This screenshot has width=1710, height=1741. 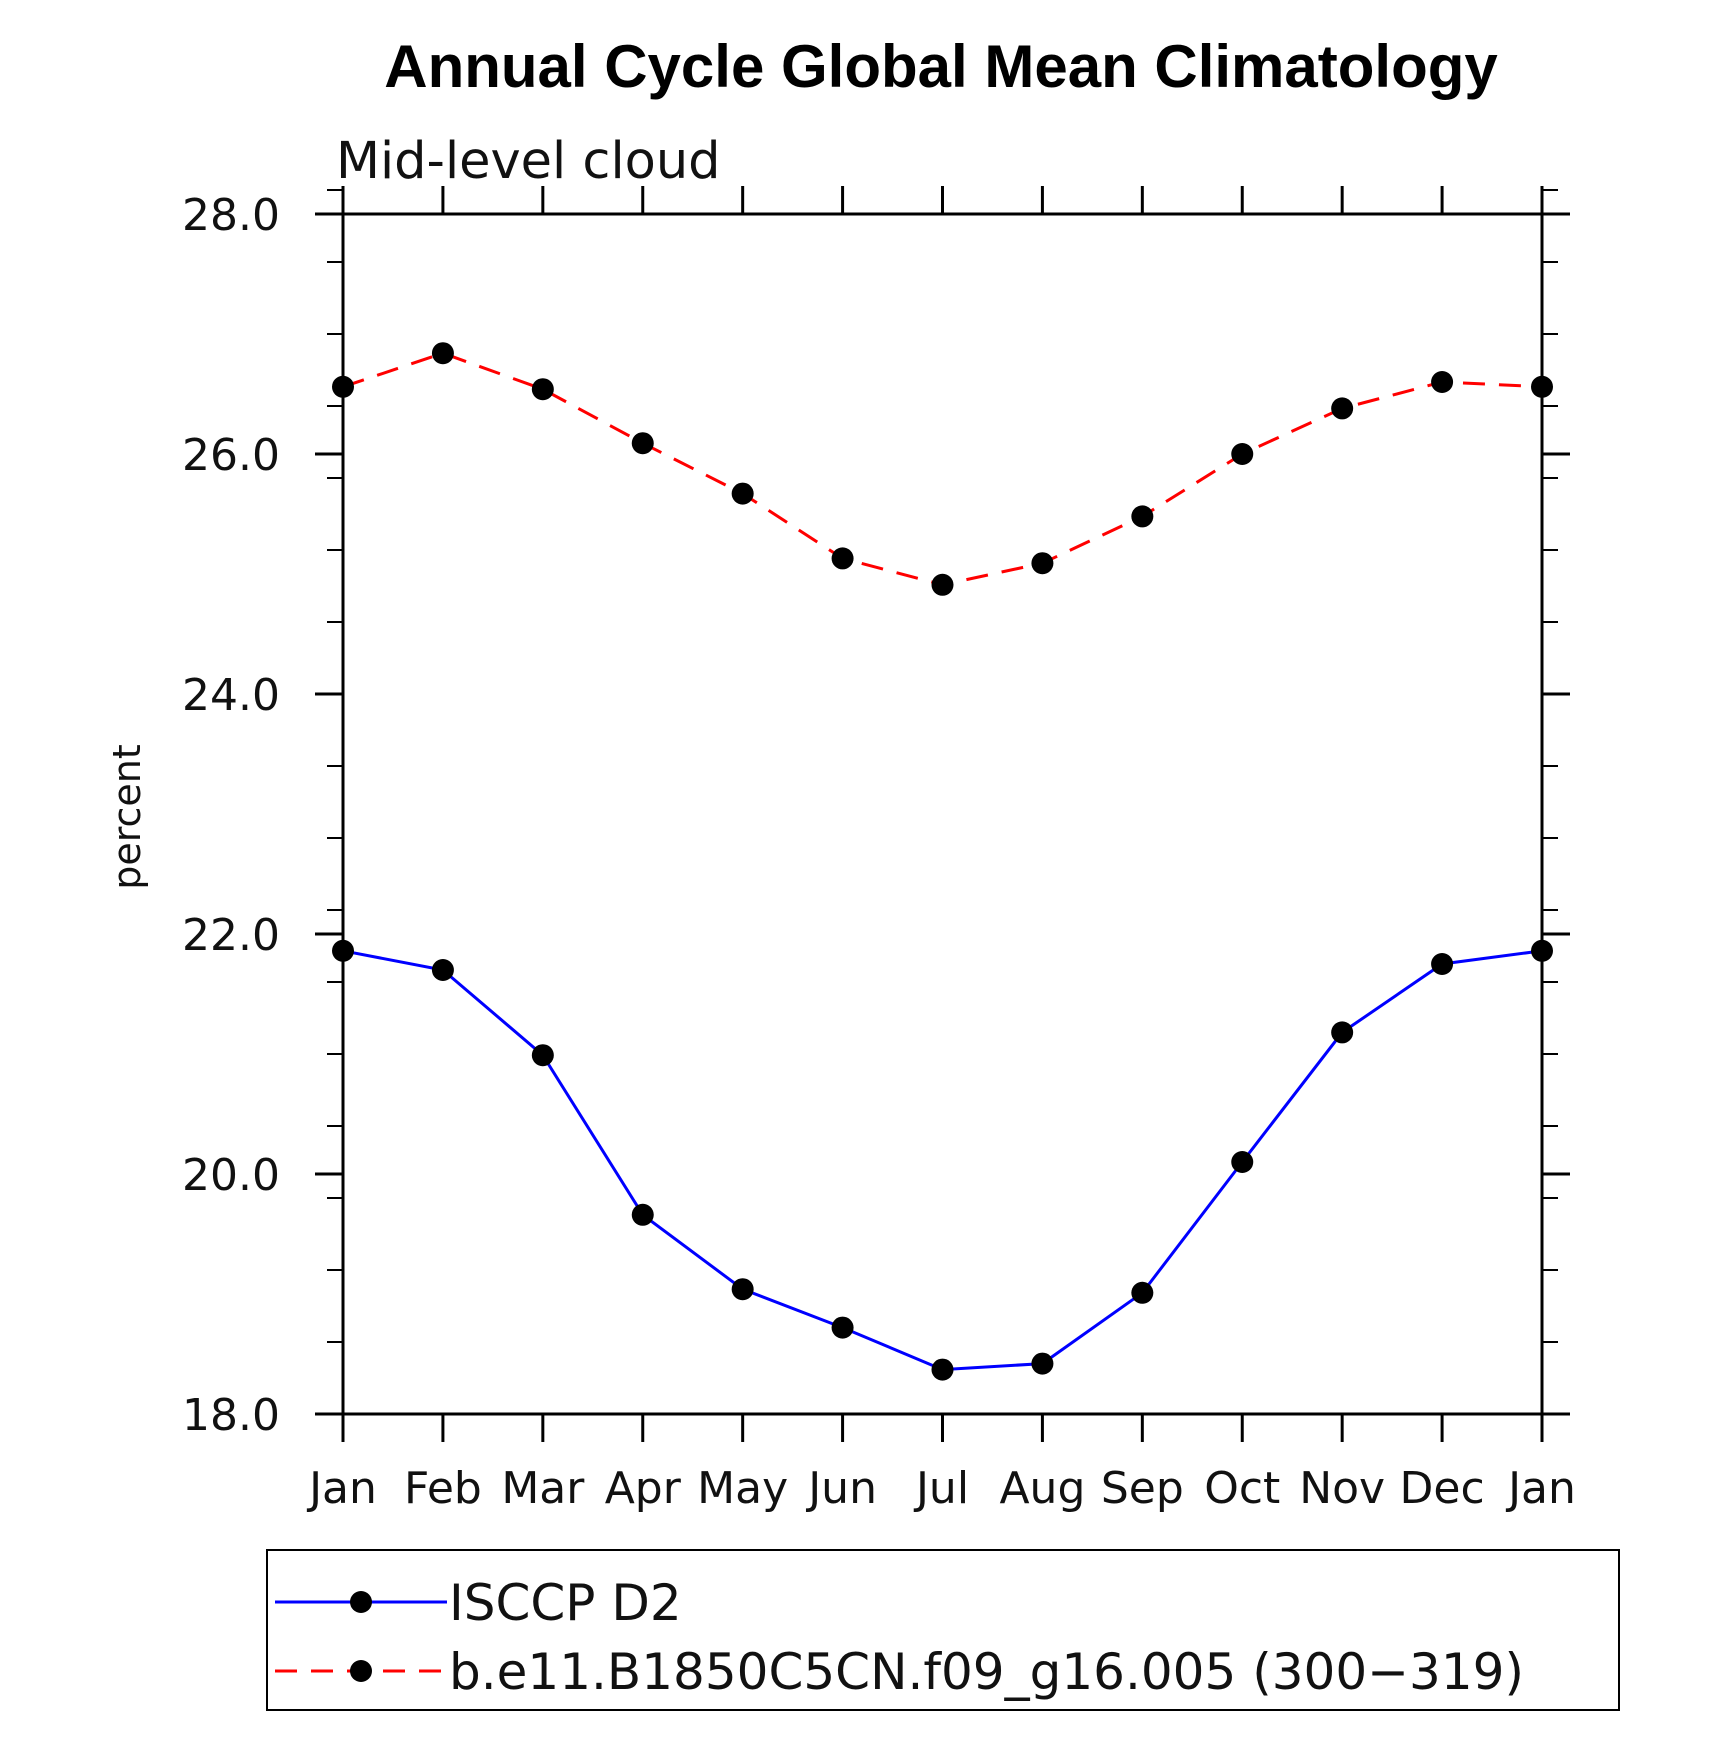 I want to click on x-tick-label: Sep, so click(x=1142, y=1488).